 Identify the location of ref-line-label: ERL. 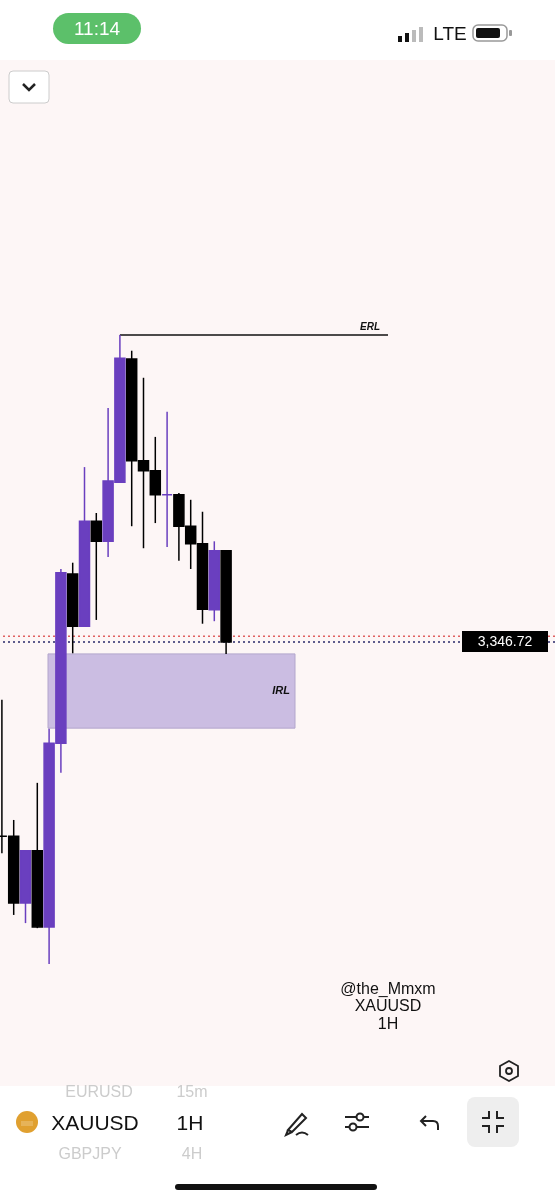
(370, 326).